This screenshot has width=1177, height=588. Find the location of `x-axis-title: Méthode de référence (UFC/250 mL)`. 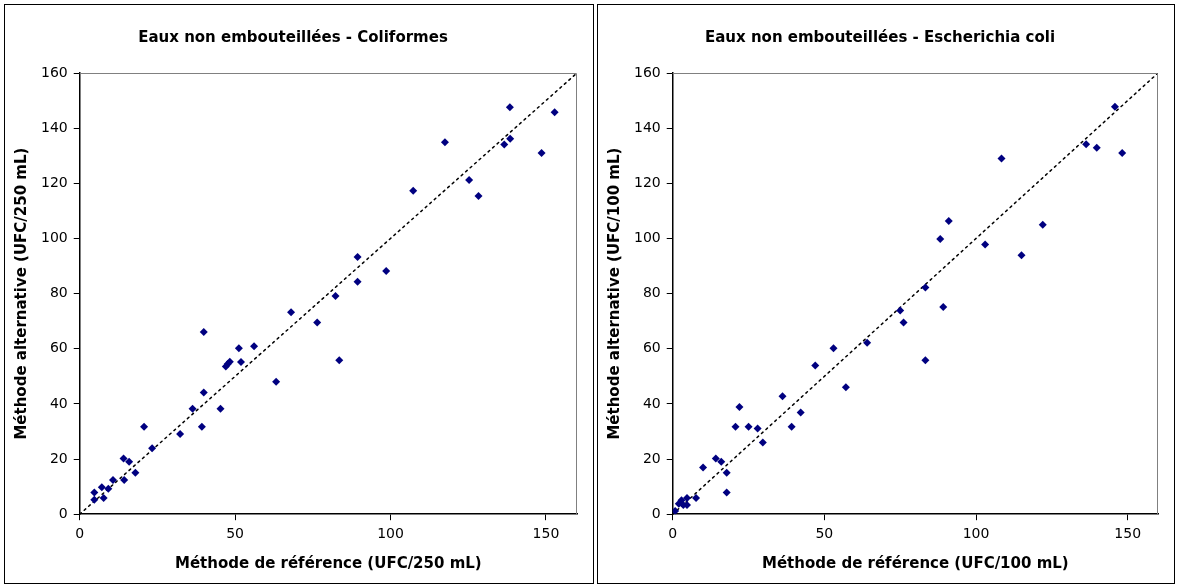

x-axis-title: Méthode de référence (UFC/250 mL) is located at coordinates (328, 562).